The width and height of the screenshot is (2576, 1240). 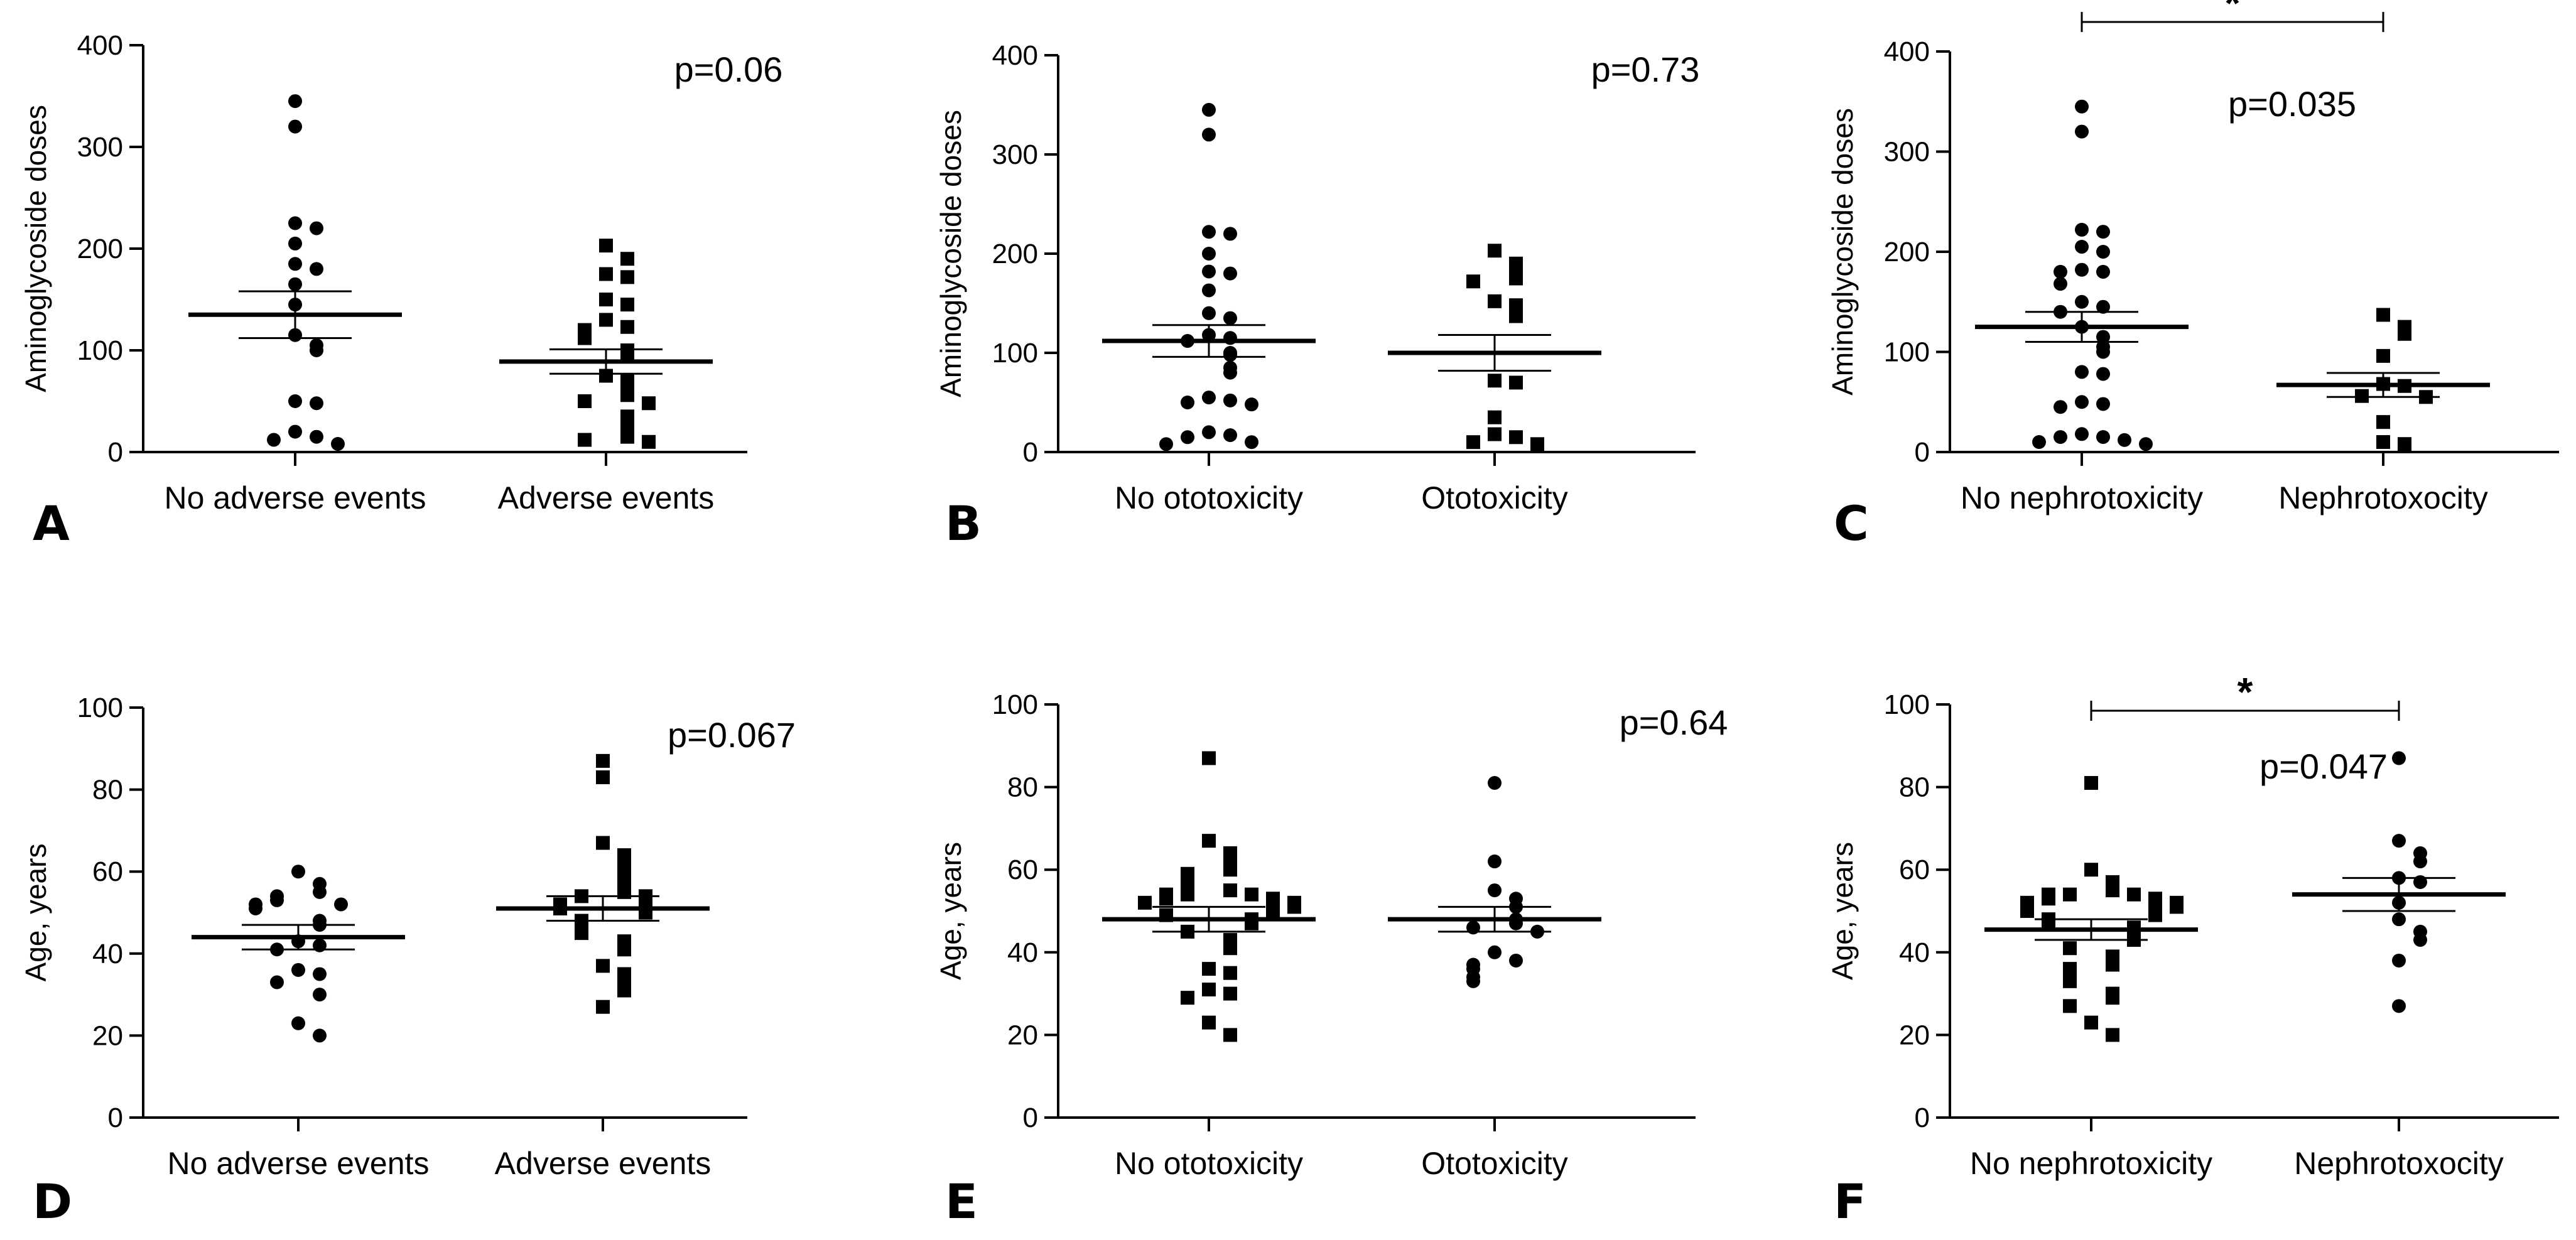 I want to click on p-value-label: p=0.06, so click(x=728, y=69).